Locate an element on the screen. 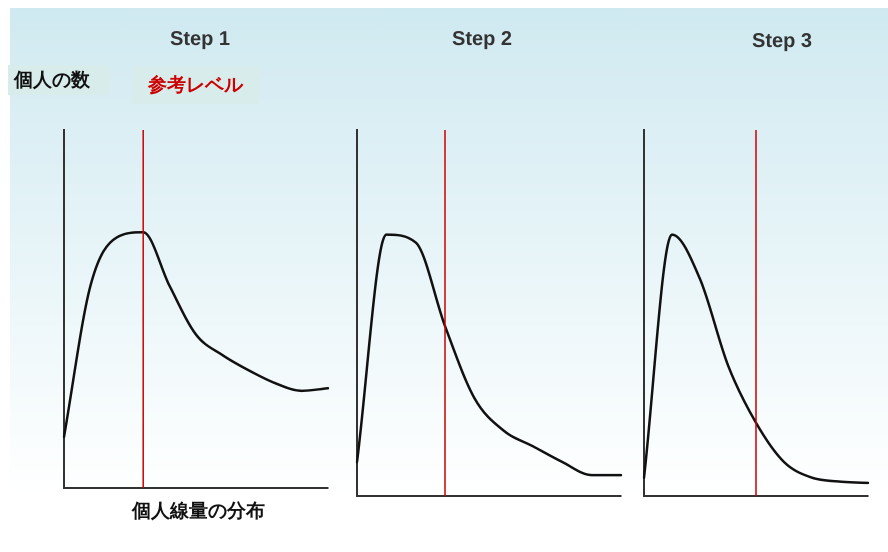  text: 参考レベル is located at coordinates (195, 85).